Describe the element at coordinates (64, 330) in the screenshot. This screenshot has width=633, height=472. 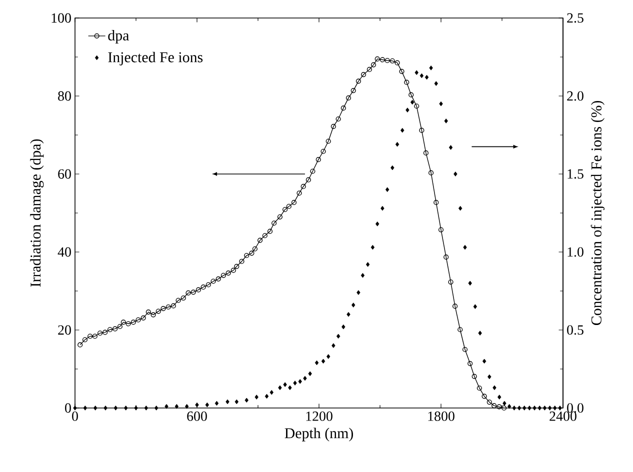
I see `y-tick-label: 20` at that location.